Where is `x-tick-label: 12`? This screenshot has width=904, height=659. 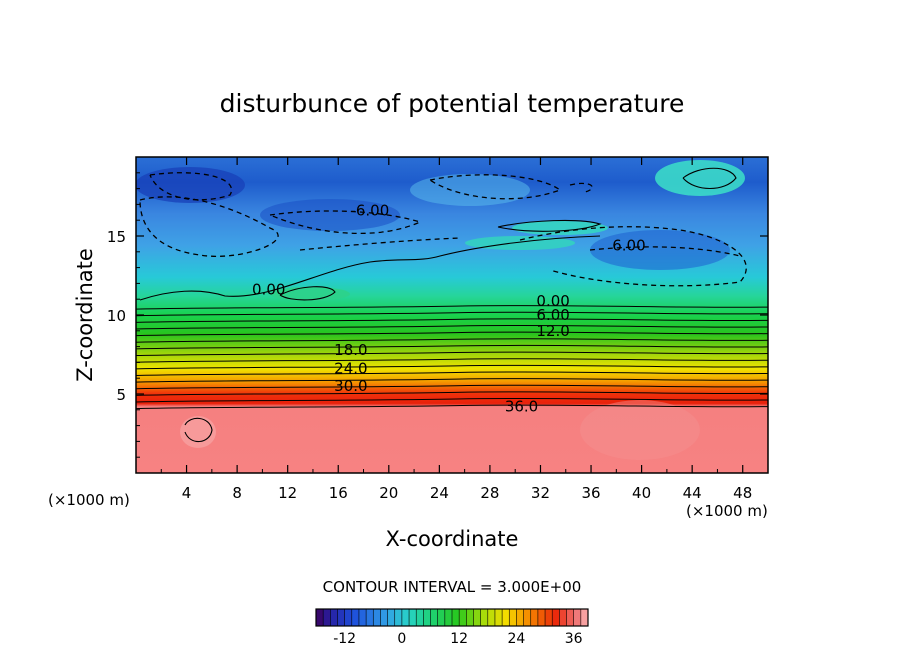 x-tick-label: 12 is located at coordinates (287, 493).